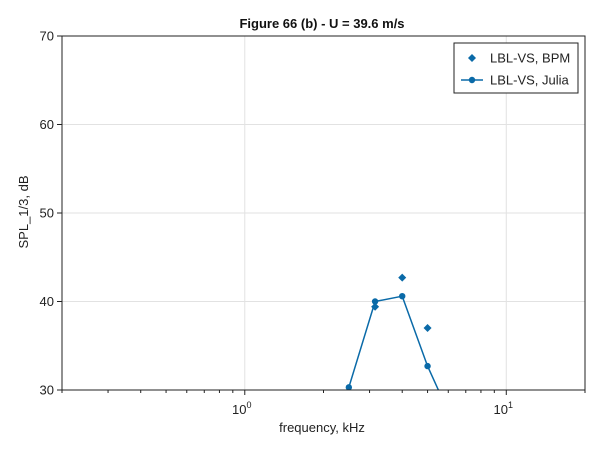 This screenshot has height=450, width=600. I want to click on x-tick-label: 10¹, so click(503, 408).